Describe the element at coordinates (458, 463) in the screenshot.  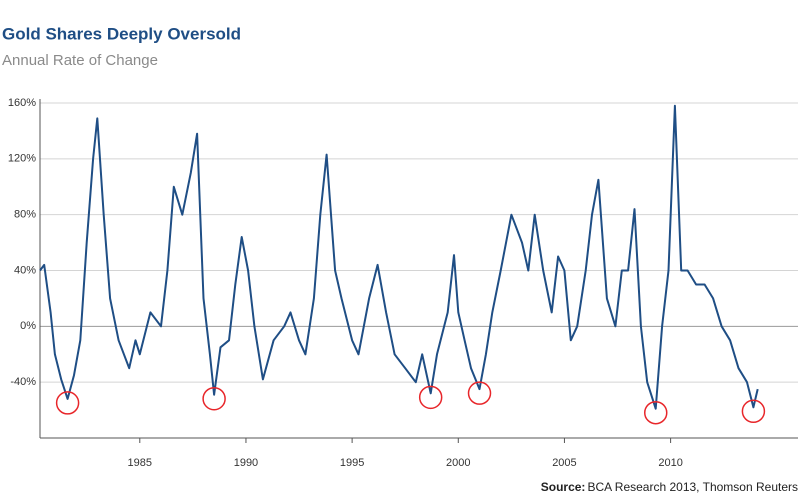
I see `x-tick-label: 2000` at that location.